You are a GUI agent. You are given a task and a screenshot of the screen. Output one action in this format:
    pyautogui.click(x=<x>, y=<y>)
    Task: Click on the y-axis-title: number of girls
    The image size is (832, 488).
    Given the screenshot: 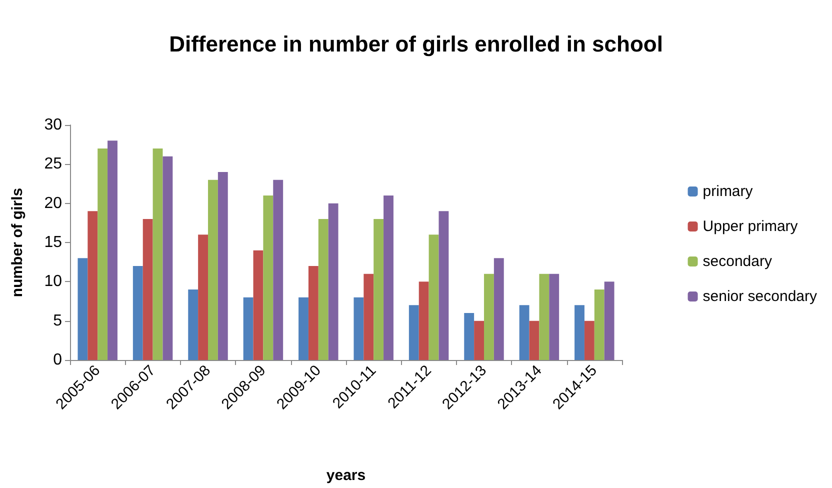 What is the action you would take?
    pyautogui.click(x=17, y=243)
    